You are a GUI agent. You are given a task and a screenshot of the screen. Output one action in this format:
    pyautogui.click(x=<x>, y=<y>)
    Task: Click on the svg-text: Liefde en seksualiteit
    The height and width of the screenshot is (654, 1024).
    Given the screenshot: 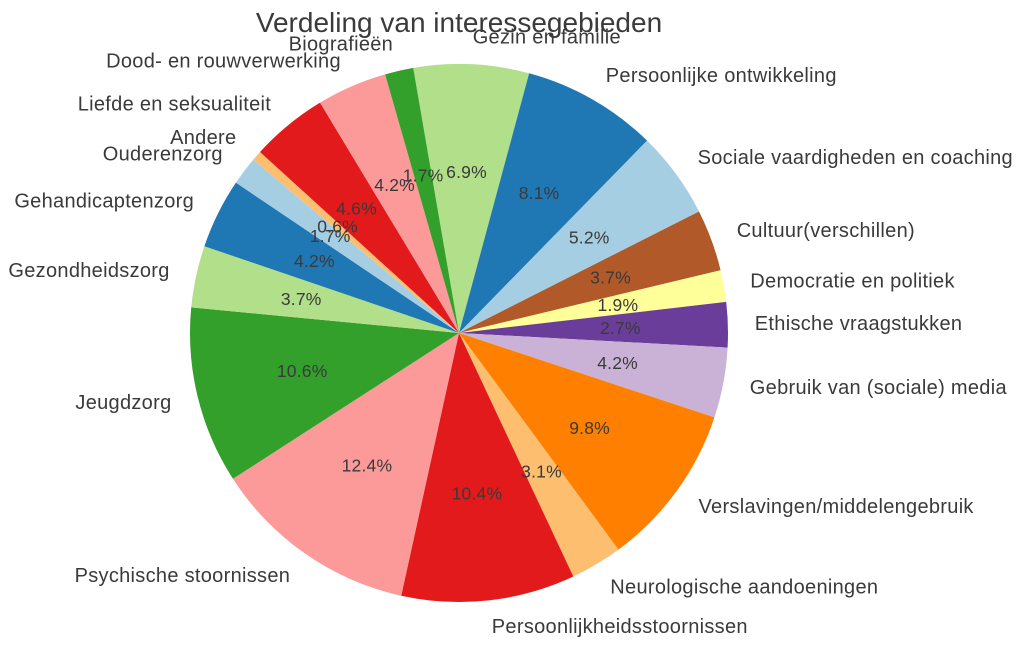 What is the action you would take?
    pyautogui.click(x=175, y=104)
    